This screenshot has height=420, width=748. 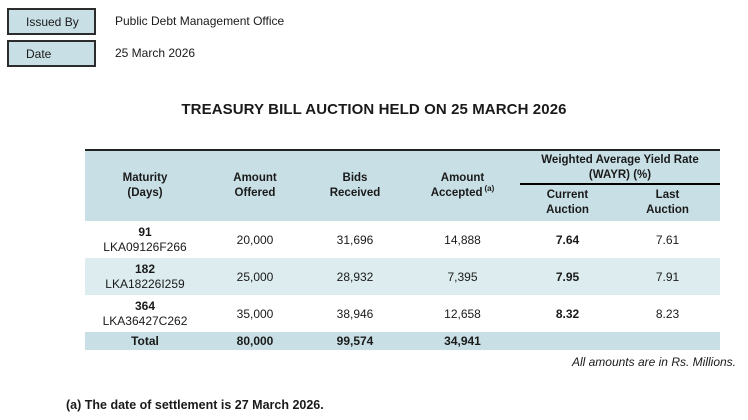 I want to click on amount-offered-cell: 20,000, so click(x=255, y=239).